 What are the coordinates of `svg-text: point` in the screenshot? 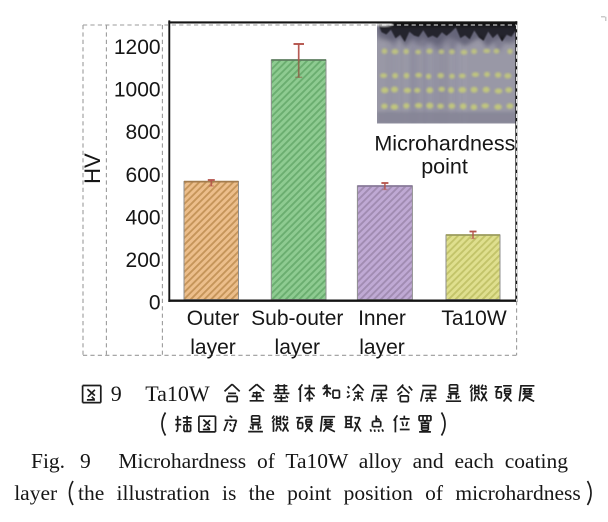 It's located at (444, 166).